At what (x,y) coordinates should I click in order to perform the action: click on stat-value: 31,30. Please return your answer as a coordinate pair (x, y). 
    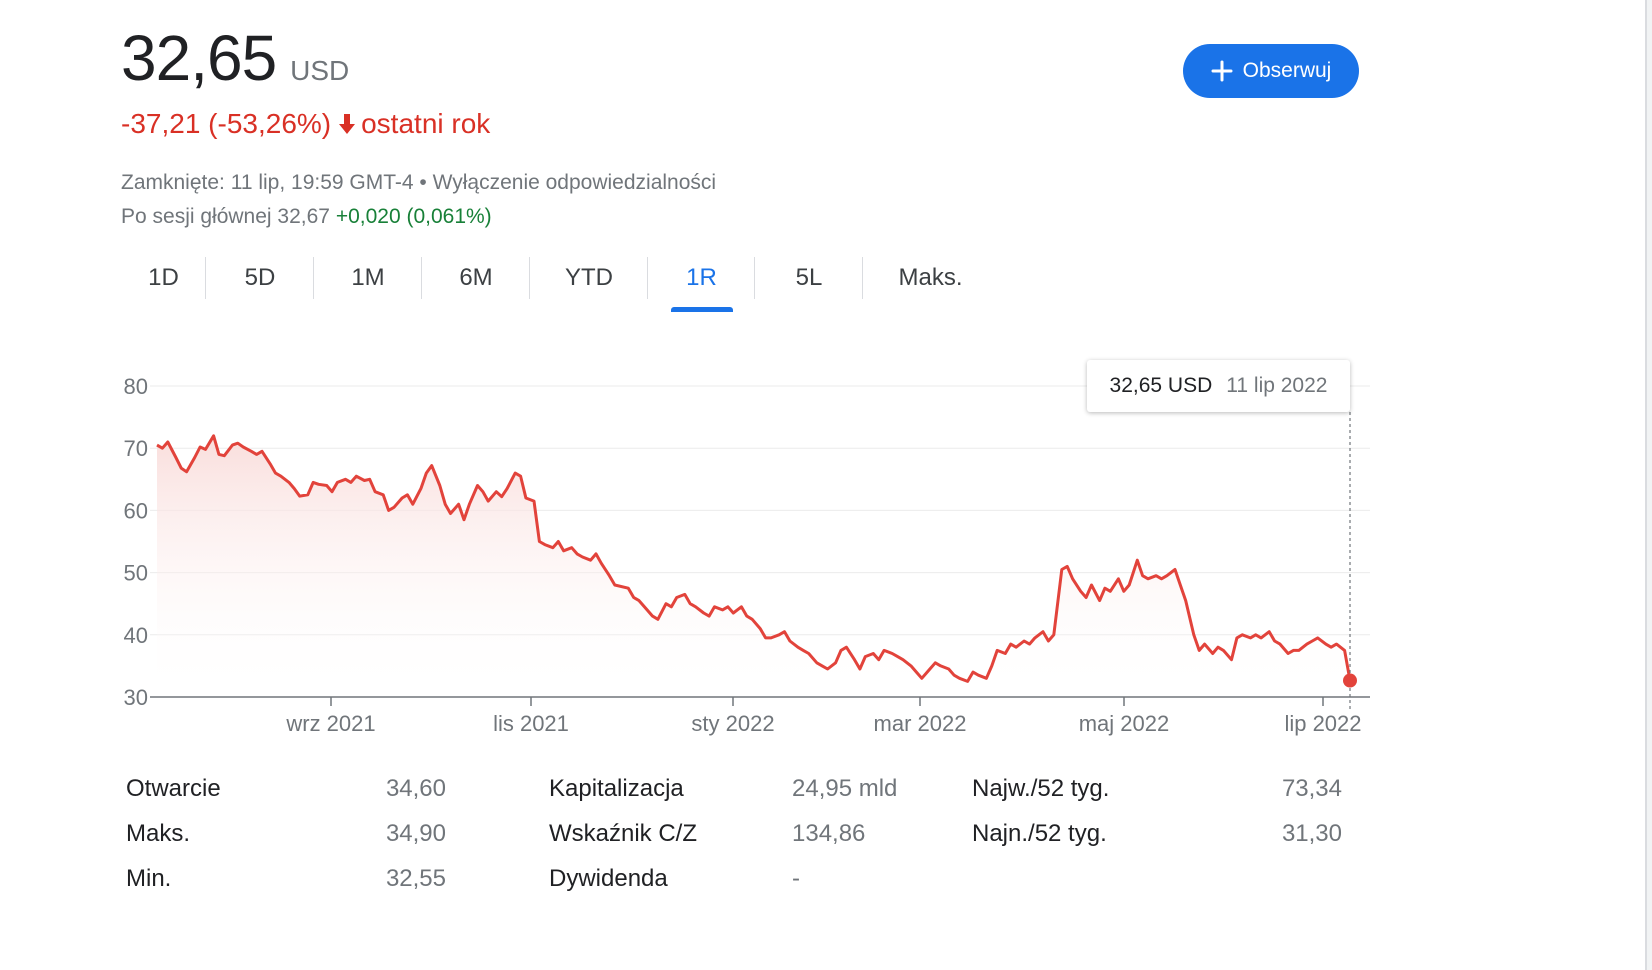
    Looking at the image, I should click on (1311, 833).